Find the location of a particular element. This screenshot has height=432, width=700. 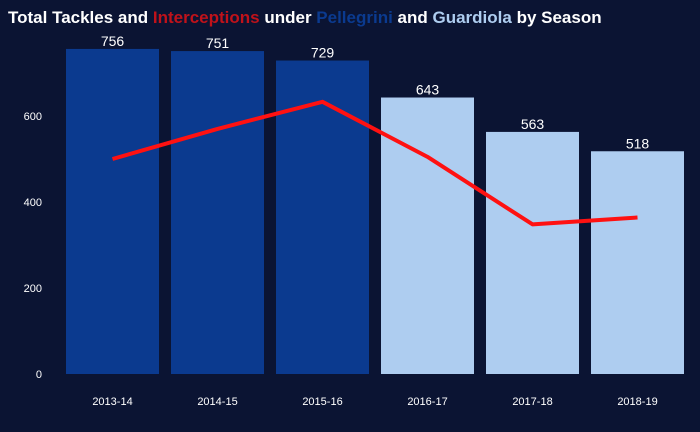

bar-value-label: 756 is located at coordinates (113, 41).